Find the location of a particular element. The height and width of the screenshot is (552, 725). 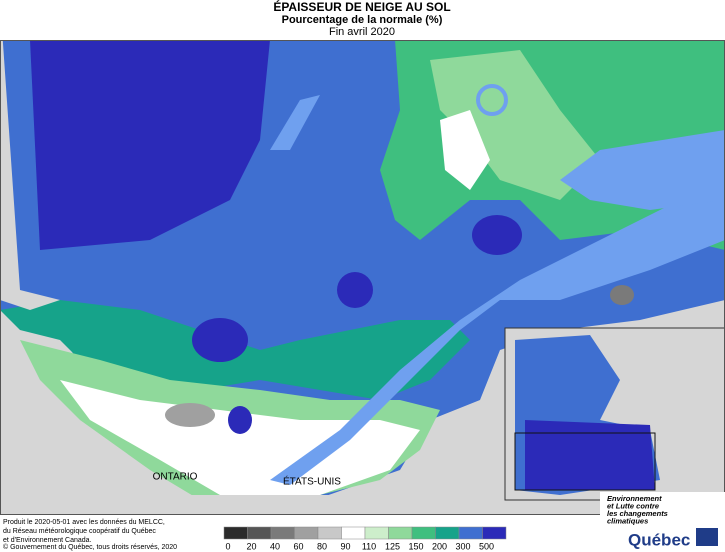

ontario-area is located at coordinates (30, 277).